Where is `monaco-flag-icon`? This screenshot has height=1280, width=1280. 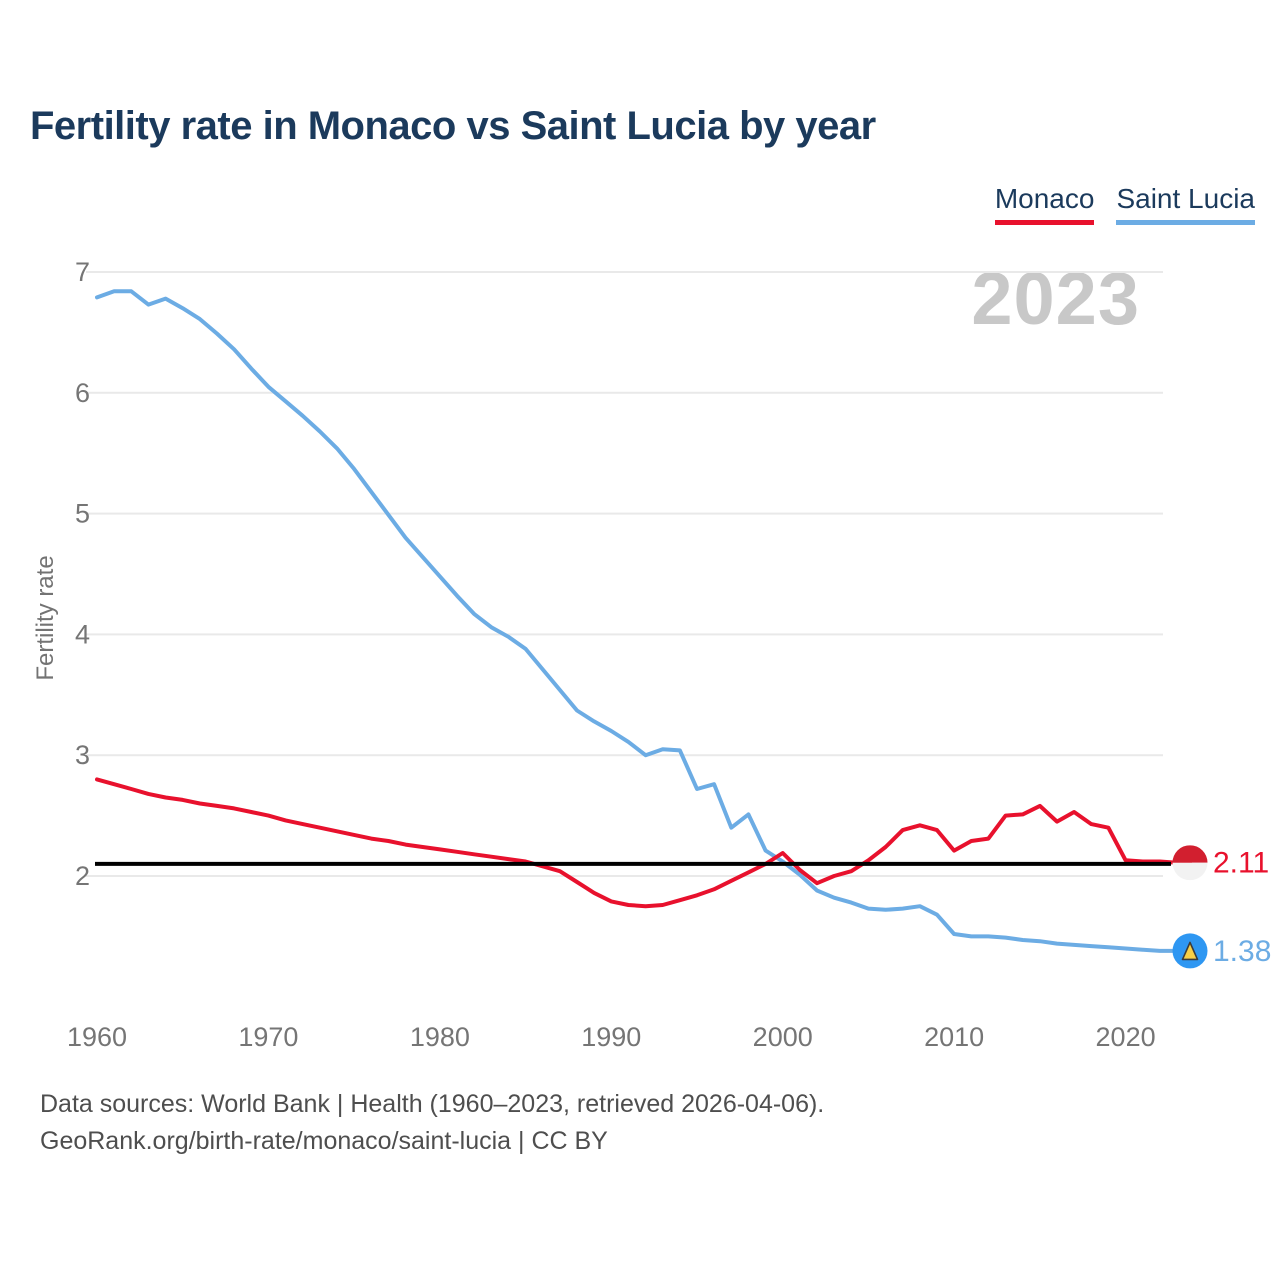 monaco-flag-icon is located at coordinates (1190, 863).